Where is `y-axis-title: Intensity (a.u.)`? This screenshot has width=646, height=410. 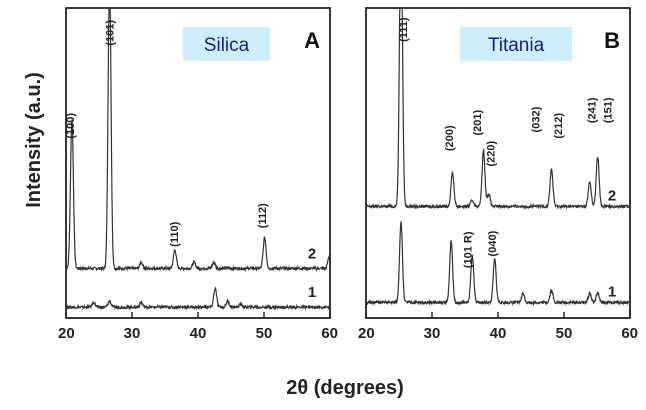
y-axis-title: Intensity (a.u.) is located at coordinates (34, 140).